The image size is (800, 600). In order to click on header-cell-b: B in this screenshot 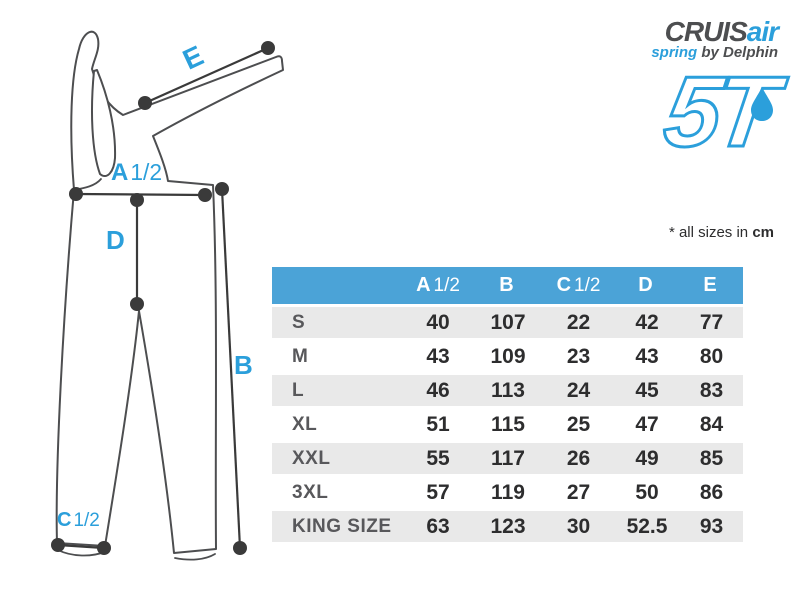, I will do `click(508, 285)`.